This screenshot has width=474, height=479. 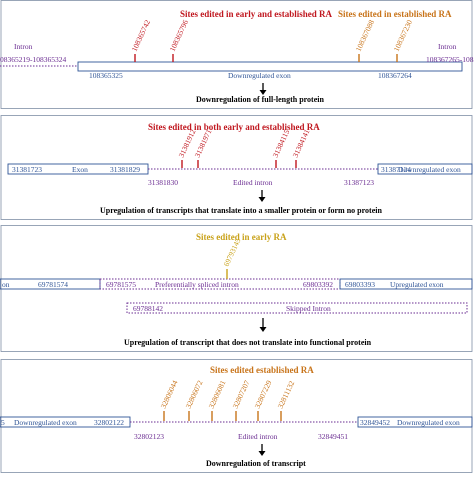 What do you see at coordinates (360, 284) in the screenshot?
I see `panel-3-exon-2-start: 69803393` at bounding box center [360, 284].